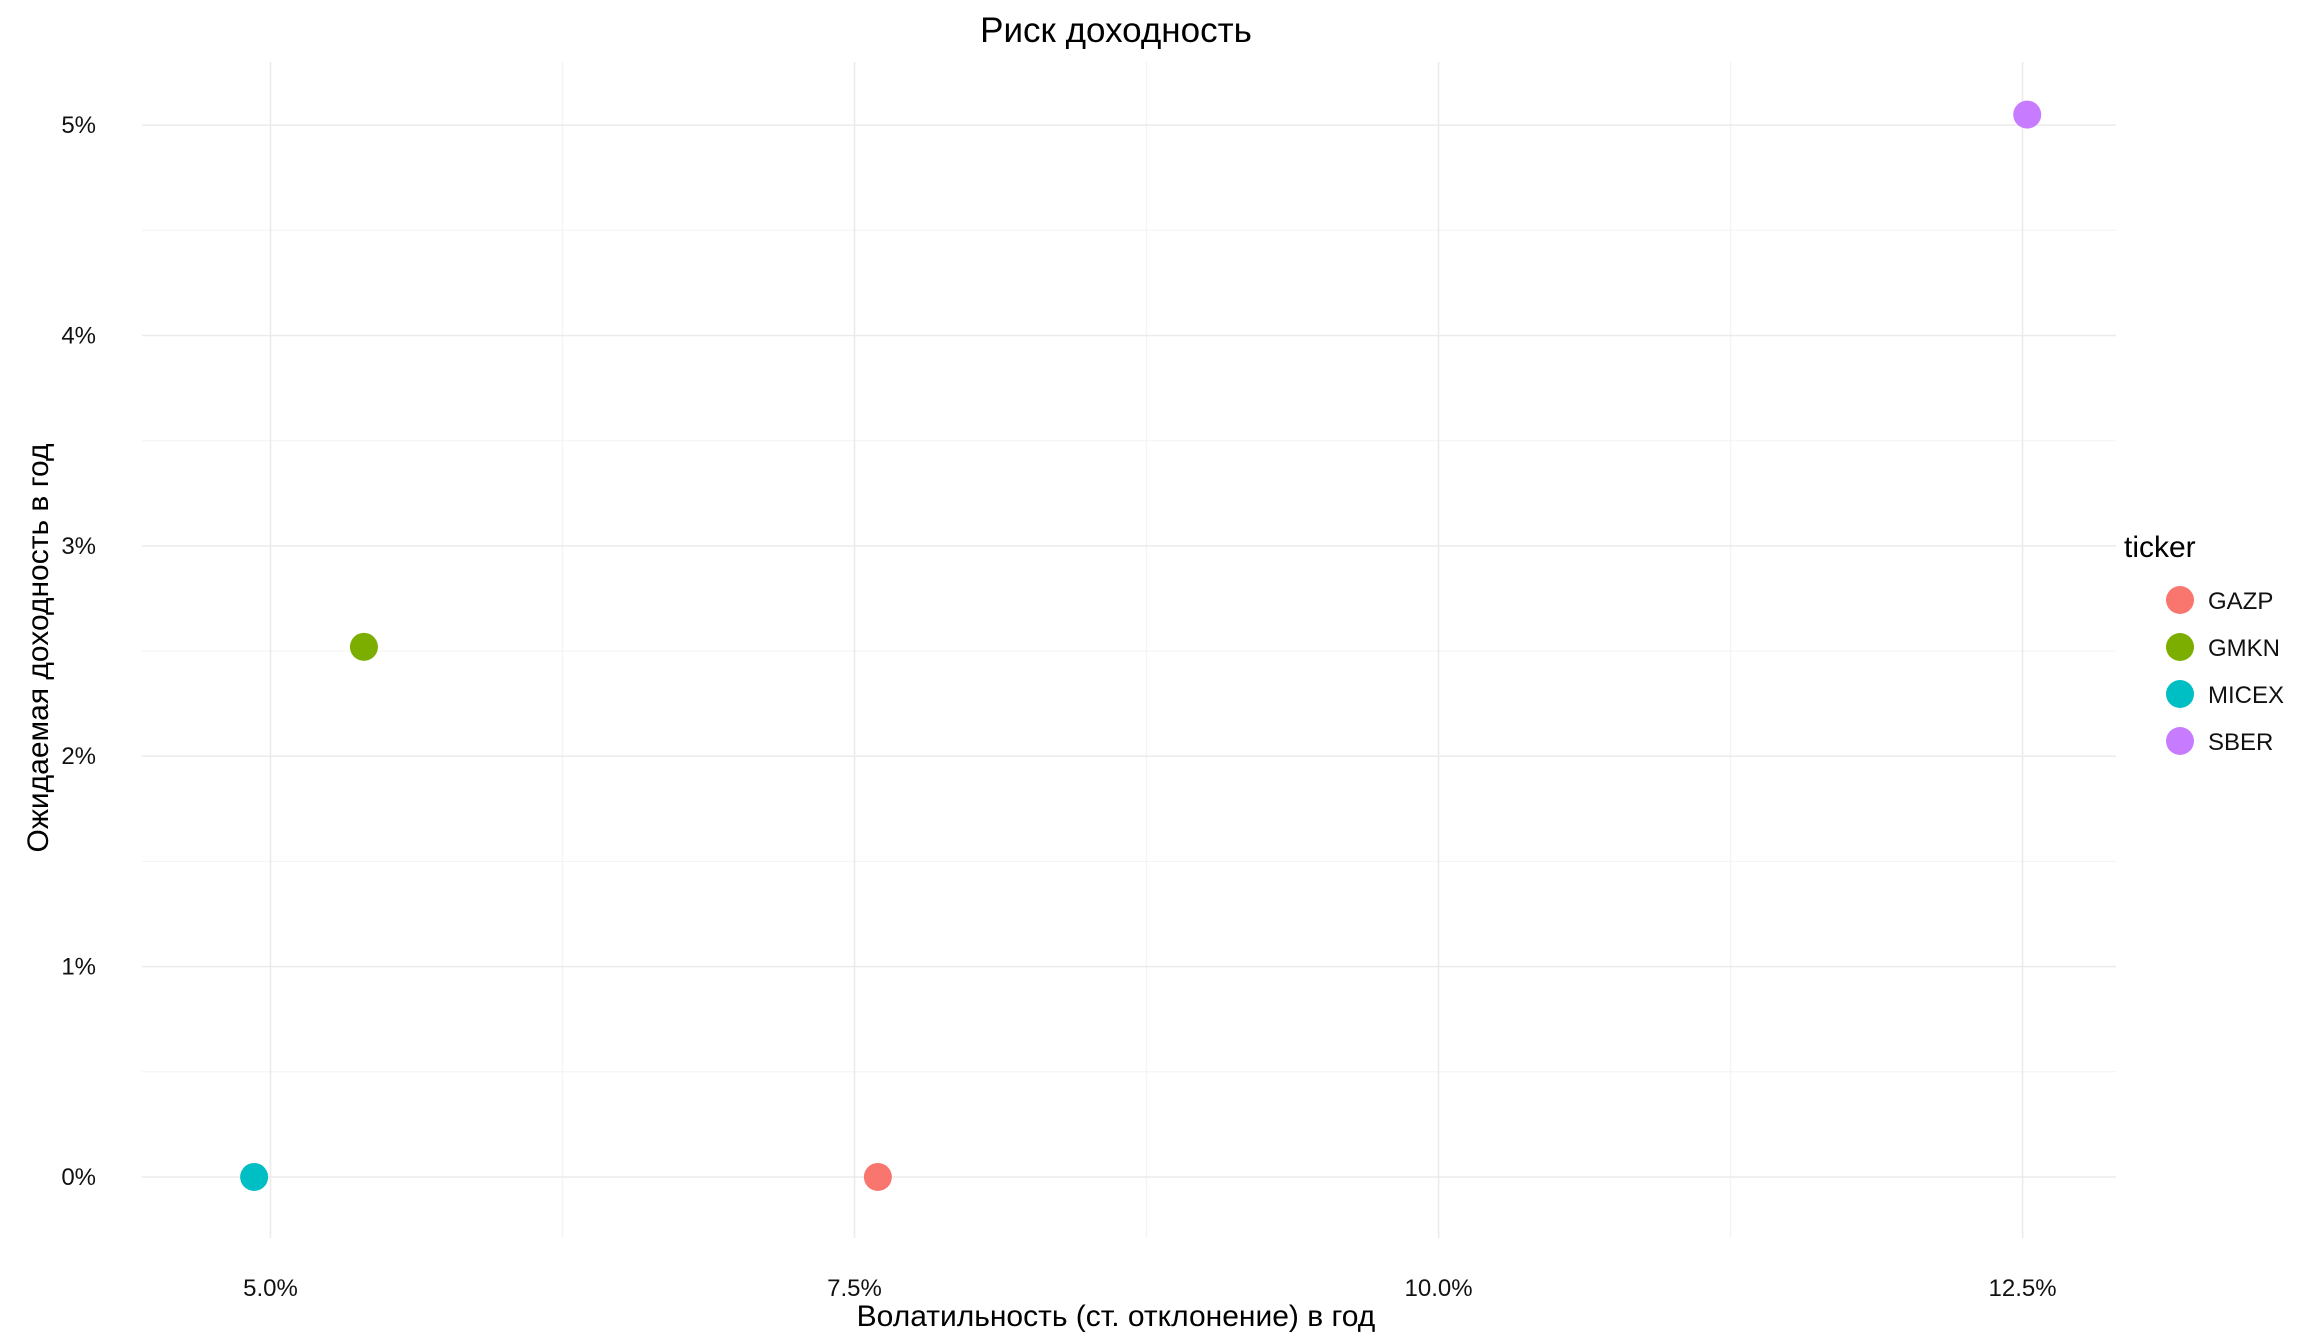 This screenshot has height=1344, width=2304. I want to click on y-tick-label: 4%, so click(78, 335).